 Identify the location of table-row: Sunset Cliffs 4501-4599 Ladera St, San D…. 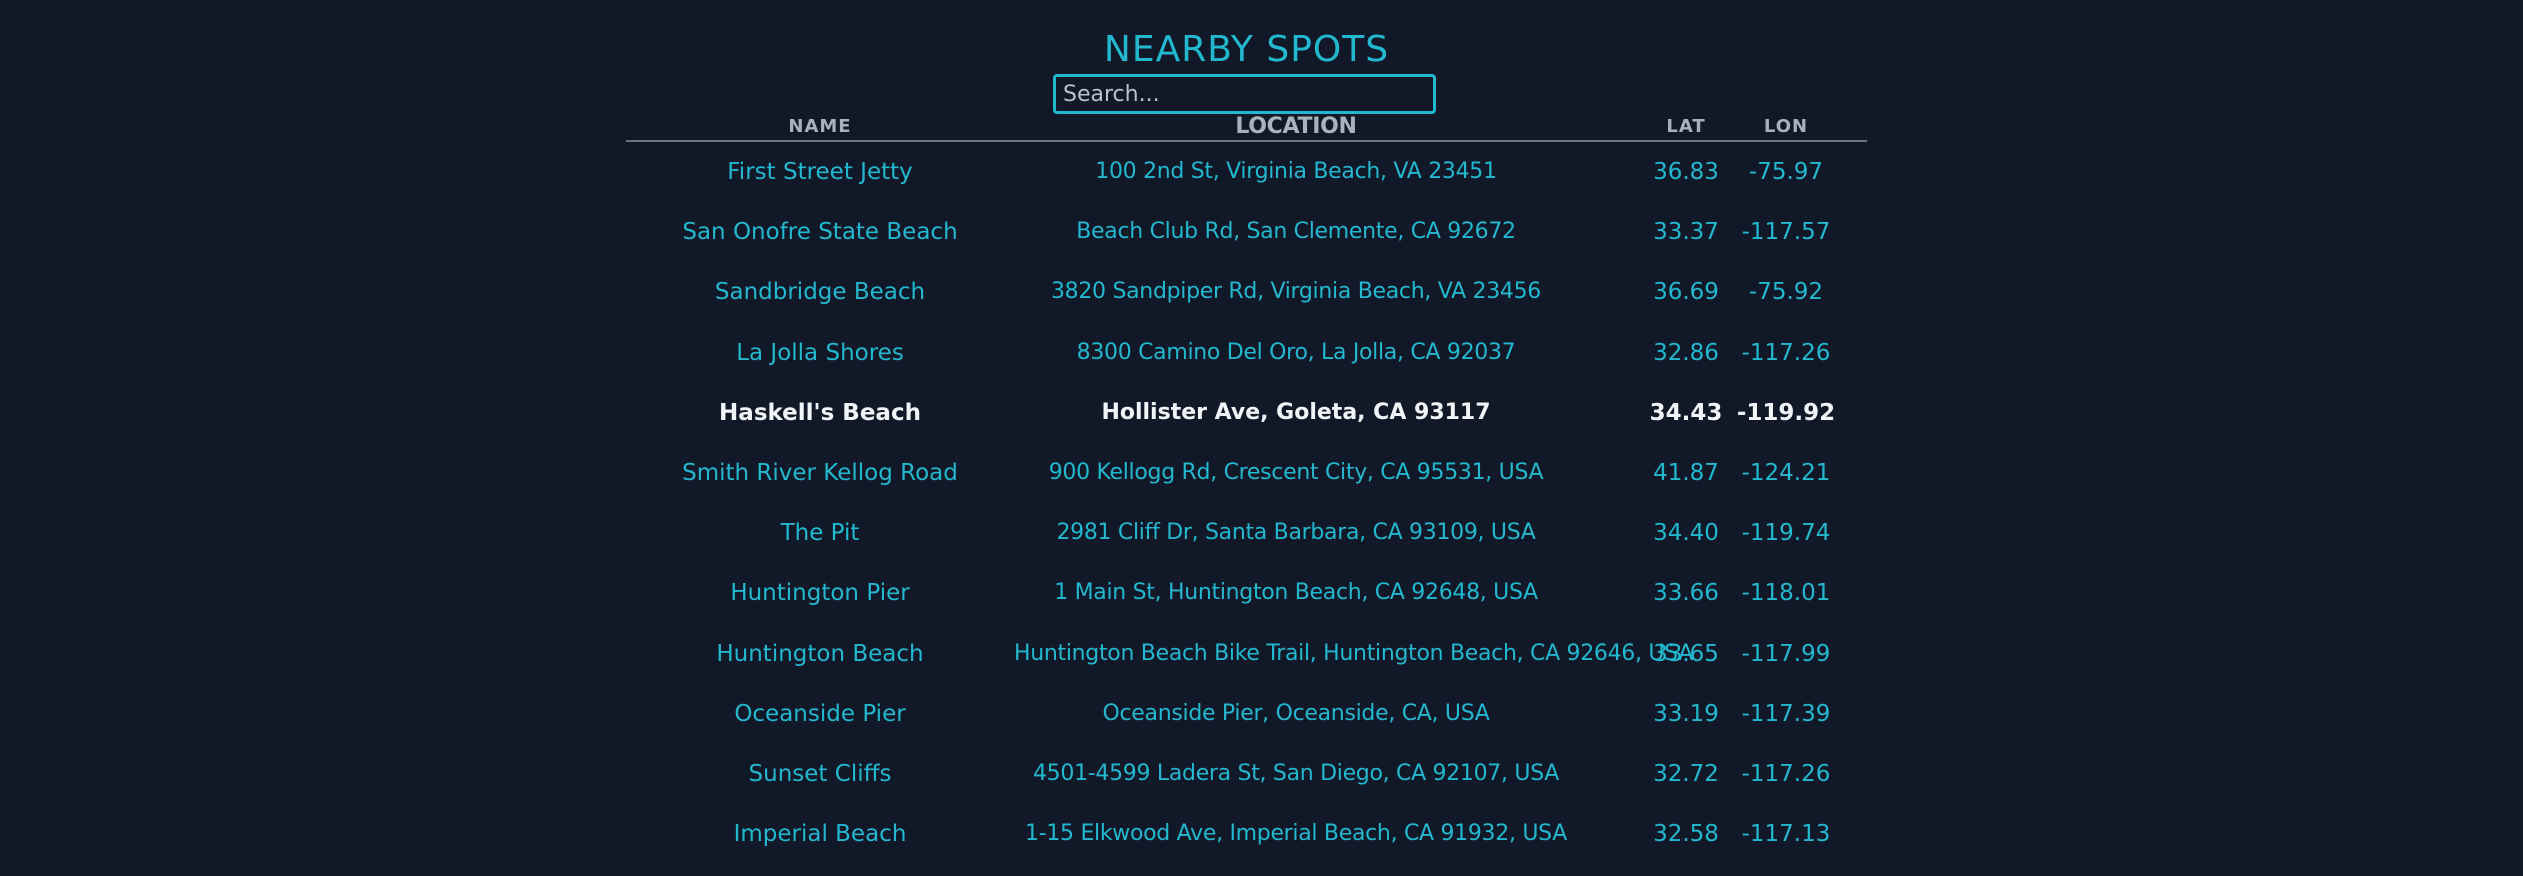
(1246, 774).